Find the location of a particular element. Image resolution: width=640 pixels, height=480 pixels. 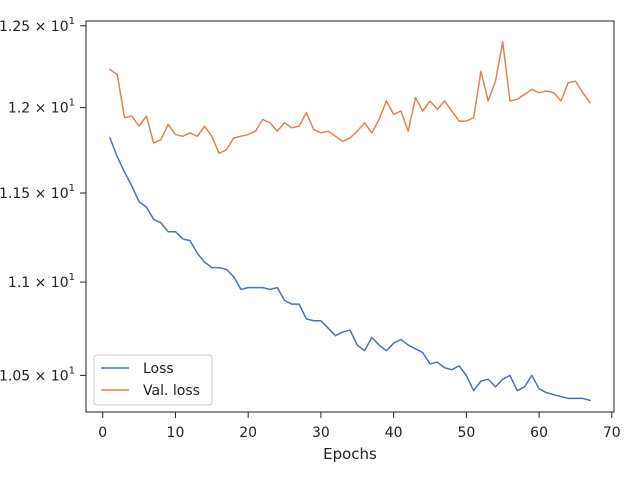

x-tick-label: 0 is located at coordinates (102, 433).